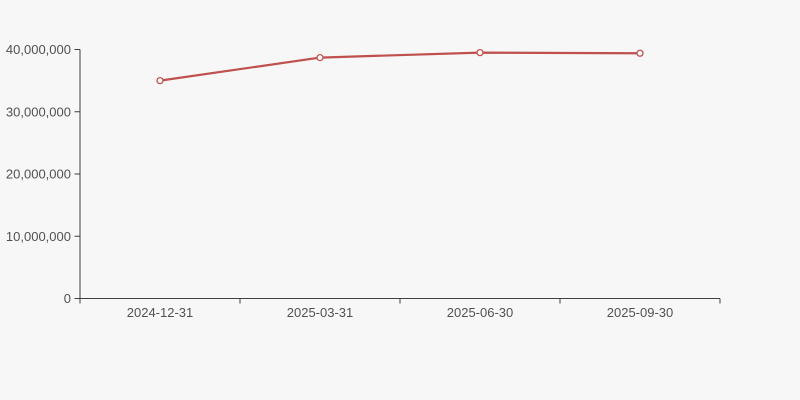  Describe the element at coordinates (640, 312) in the screenshot. I see `x-tick-label: 2025-09-30` at that location.